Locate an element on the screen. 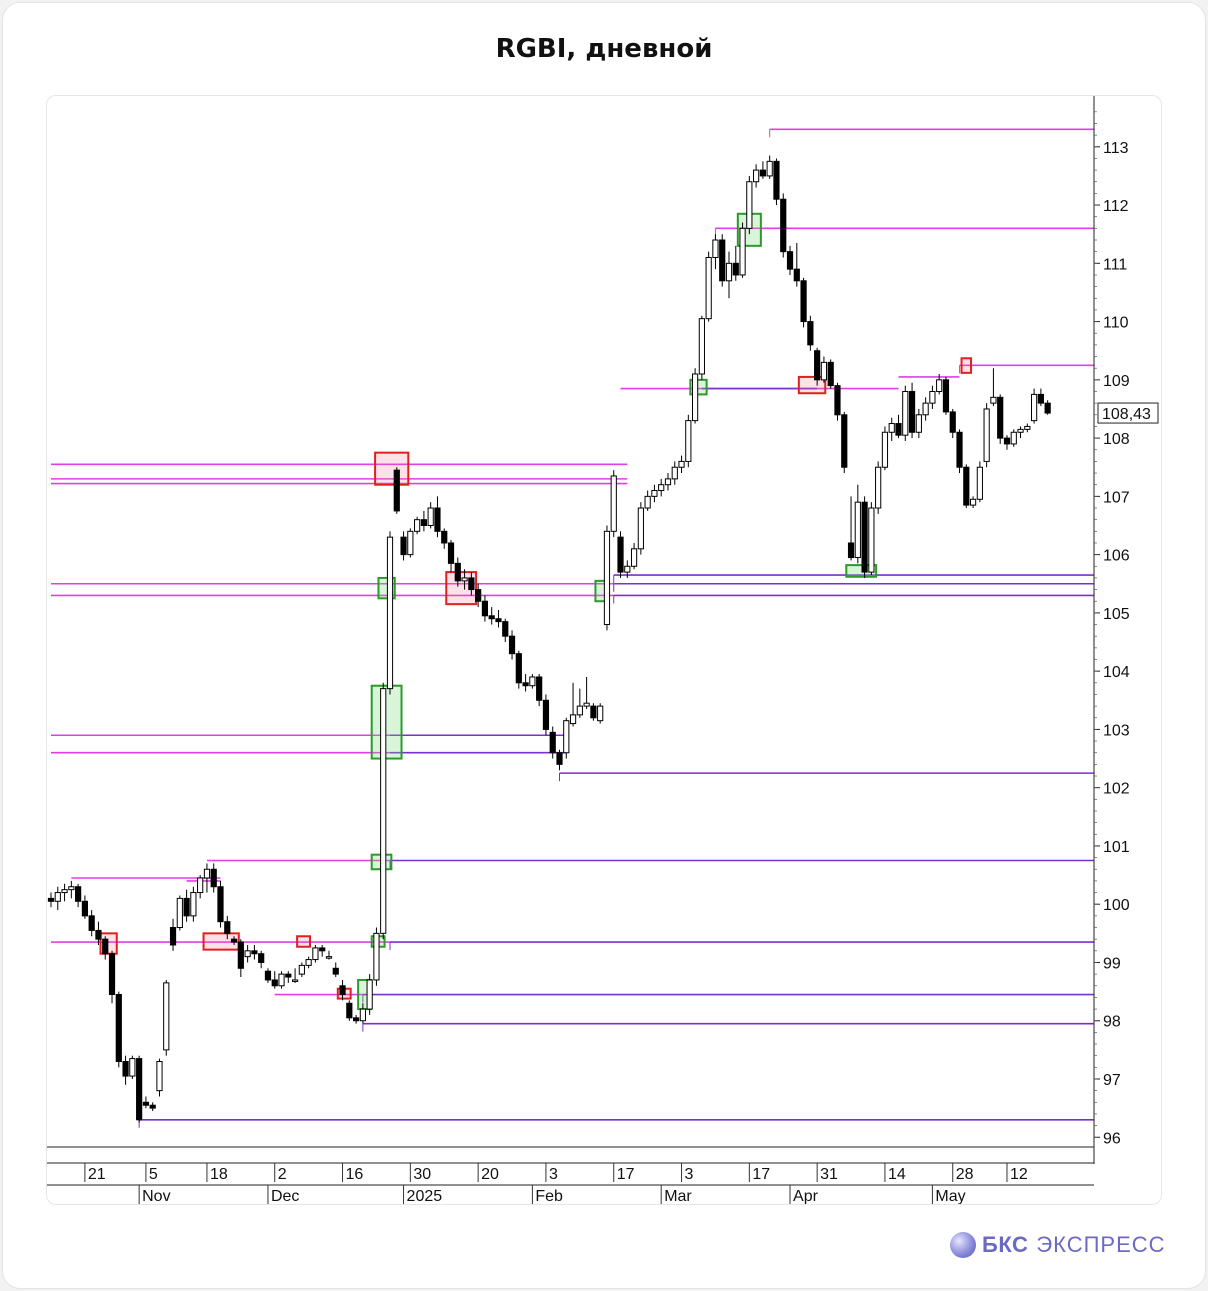  price-tick-label: 105 is located at coordinates (1116, 614).